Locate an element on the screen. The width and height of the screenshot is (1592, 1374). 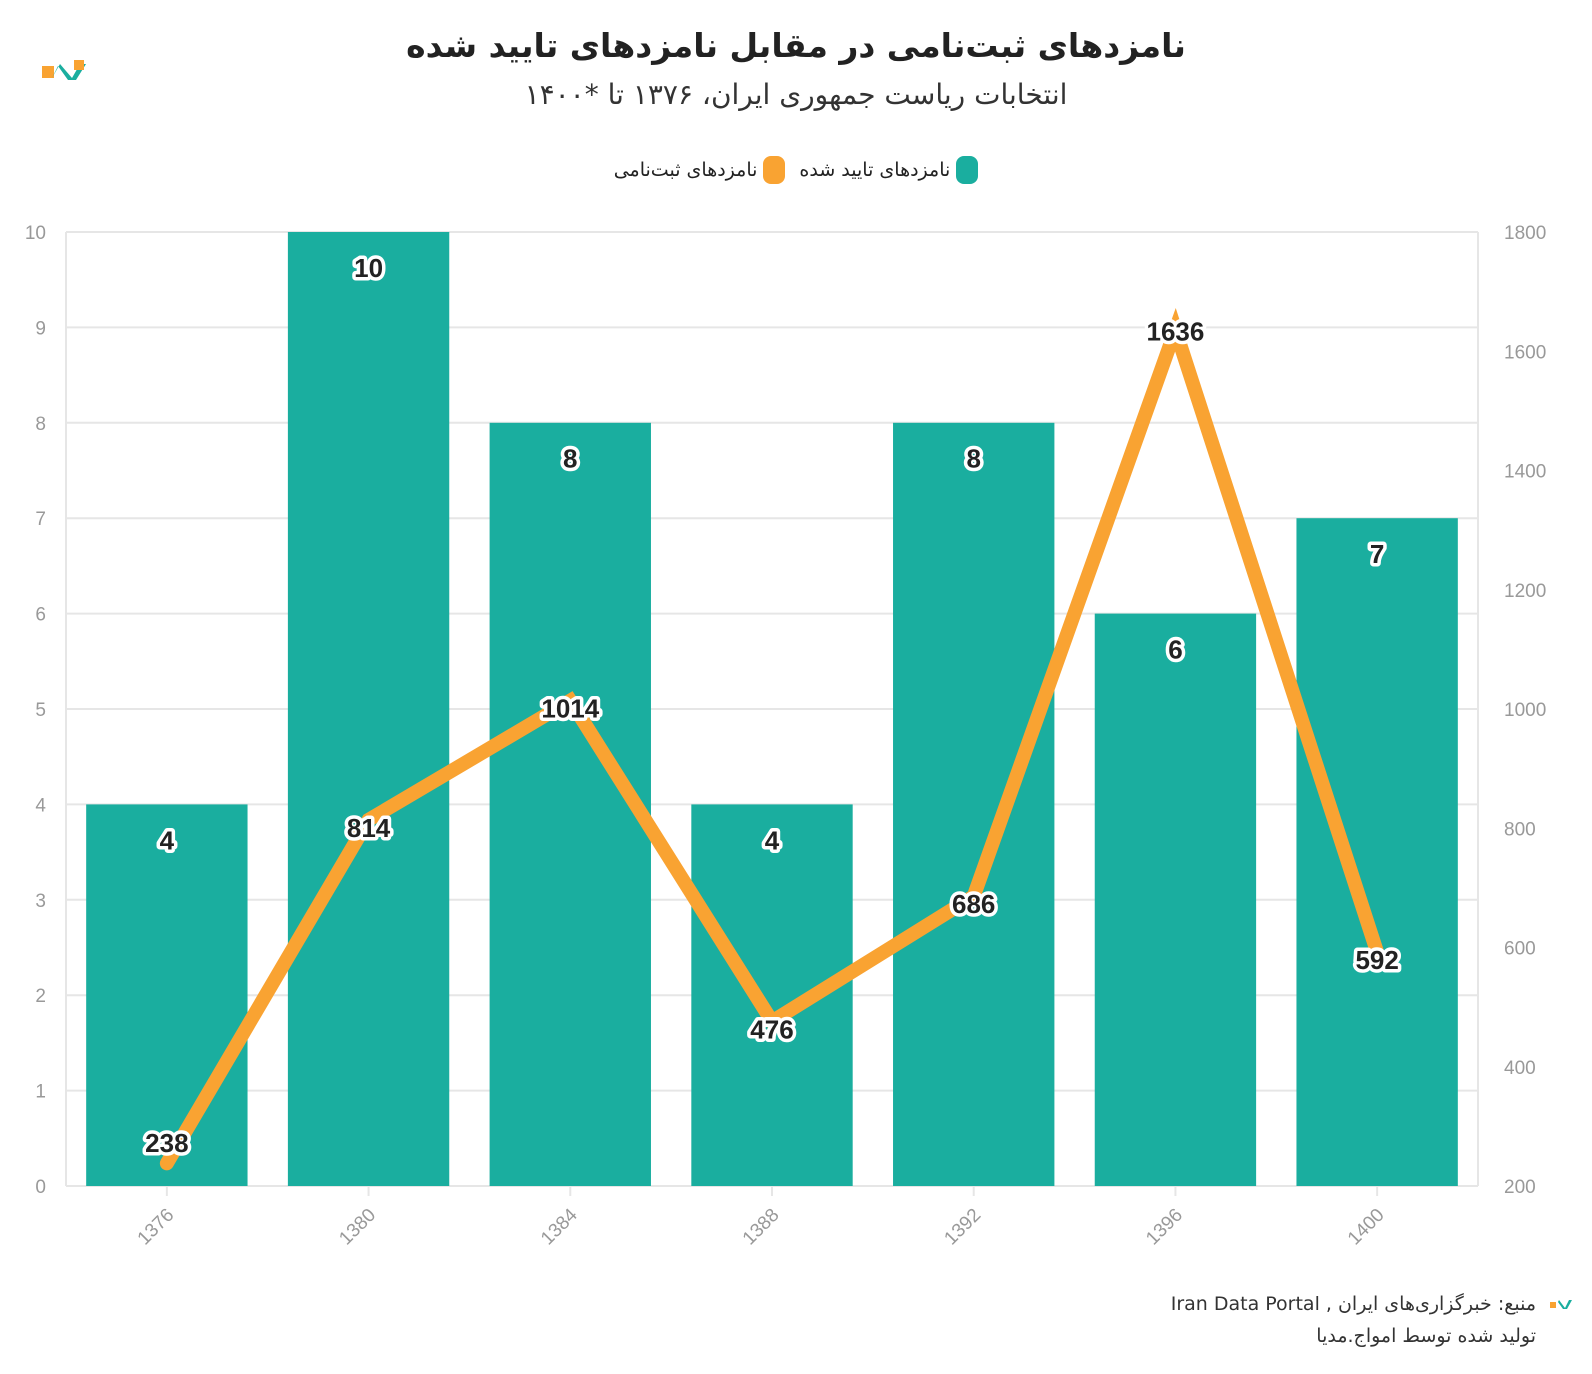
y-right-tick-label: 1000 is located at coordinates (1525, 710).